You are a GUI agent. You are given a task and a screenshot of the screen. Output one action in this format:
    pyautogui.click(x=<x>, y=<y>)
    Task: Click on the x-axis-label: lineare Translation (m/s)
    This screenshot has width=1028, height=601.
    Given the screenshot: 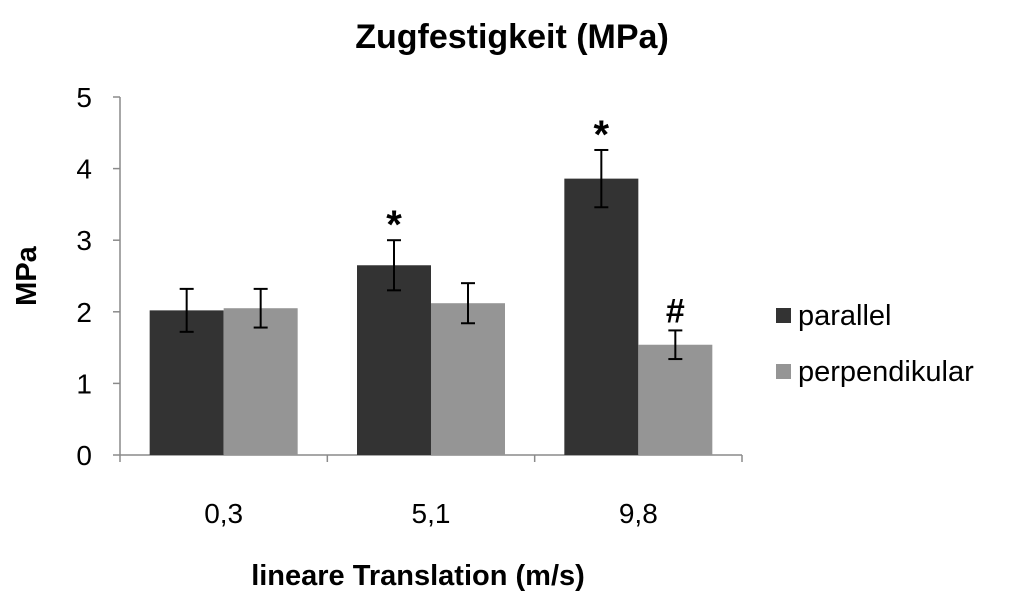 What is the action you would take?
    pyautogui.click(x=418, y=576)
    